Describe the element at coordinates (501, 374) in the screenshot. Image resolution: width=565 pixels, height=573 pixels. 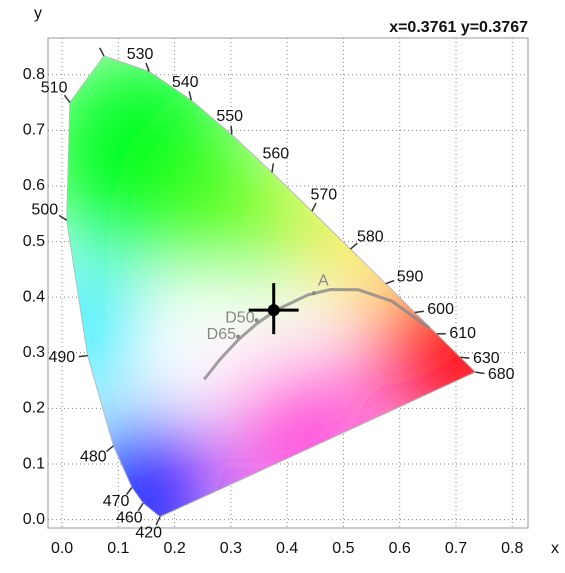
I see `wavelength-label: 680` at that location.